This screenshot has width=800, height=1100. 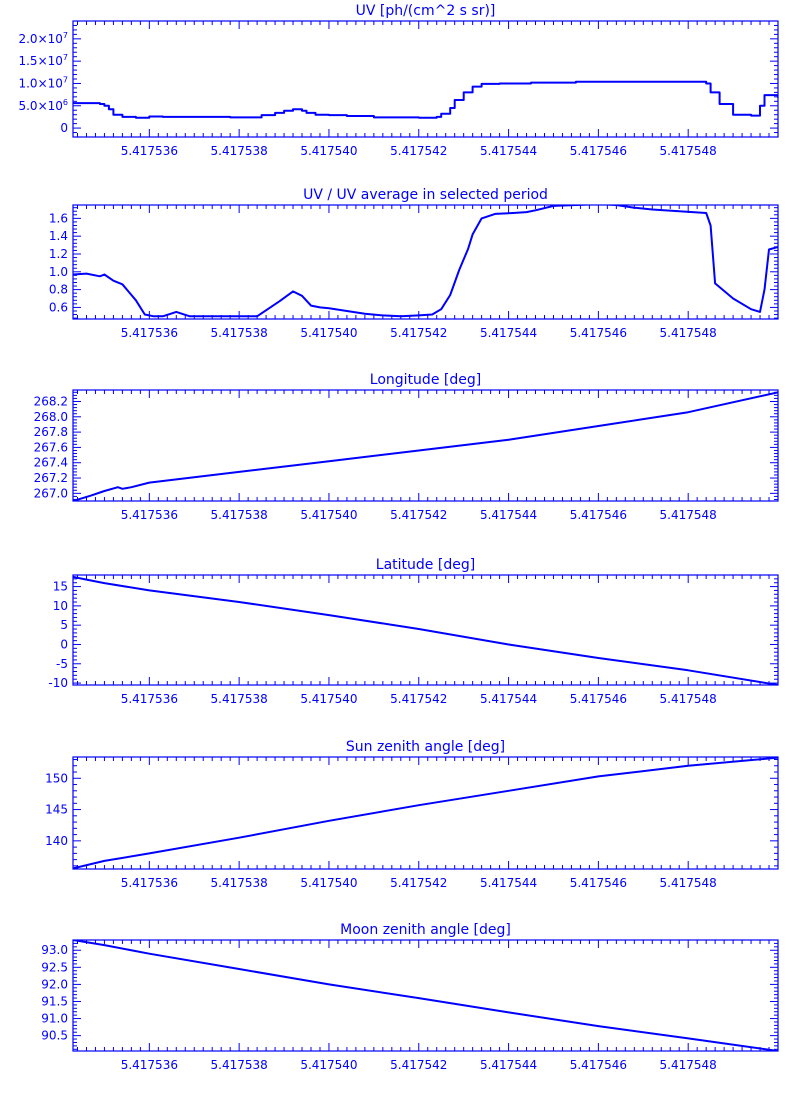 I want to click on y-tick-label: 2.0×107, so click(x=43, y=38).